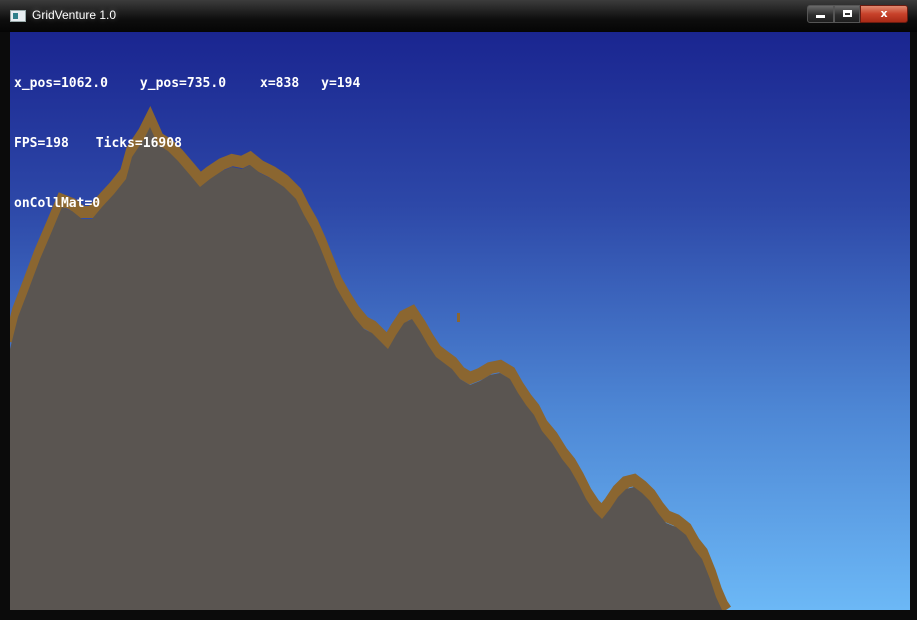 The image size is (917, 620). What do you see at coordinates (458, 317) in the screenshot?
I see `floating-particle` at bounding box center [458, 317].